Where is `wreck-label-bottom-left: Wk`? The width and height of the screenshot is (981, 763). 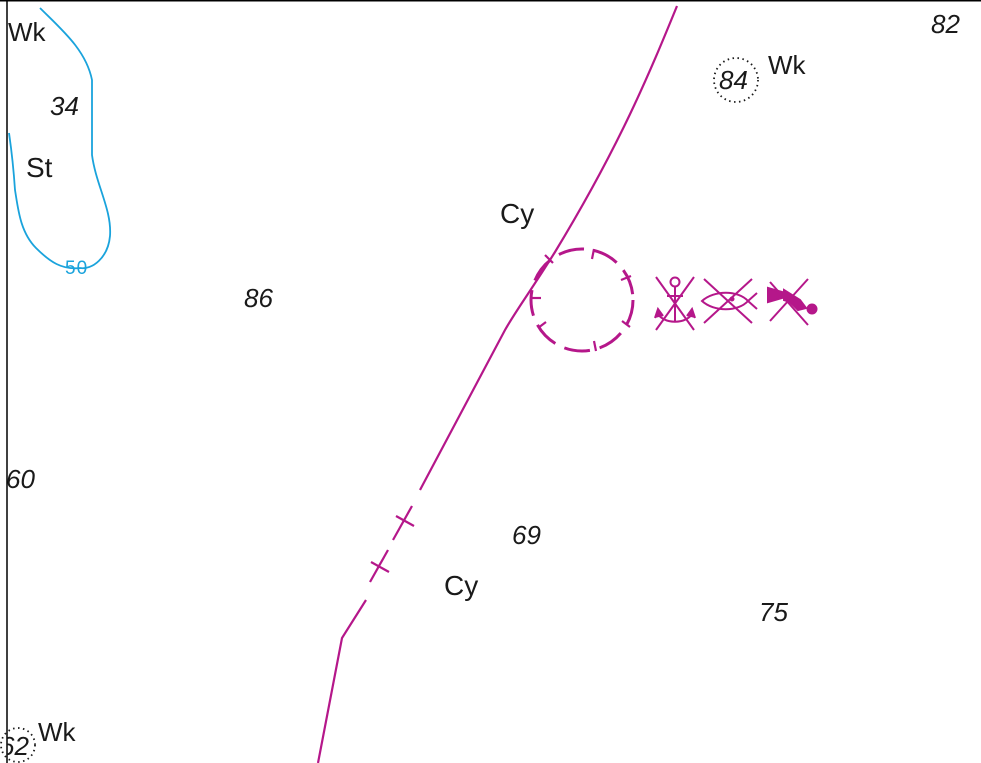 wreck-label-bottom-left: Wk is located at coordinates (57, 732).